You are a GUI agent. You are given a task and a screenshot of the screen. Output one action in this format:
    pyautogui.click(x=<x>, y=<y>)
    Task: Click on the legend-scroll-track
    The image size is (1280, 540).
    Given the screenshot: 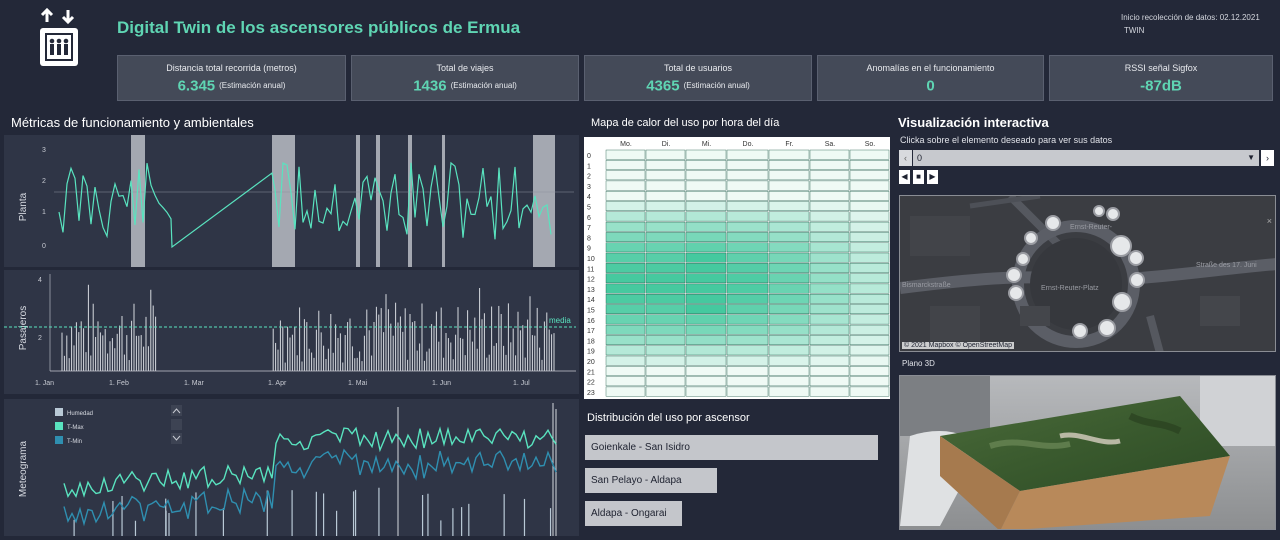 What is the action you would take?
    pyautogui.click(x=176, y=424)
    